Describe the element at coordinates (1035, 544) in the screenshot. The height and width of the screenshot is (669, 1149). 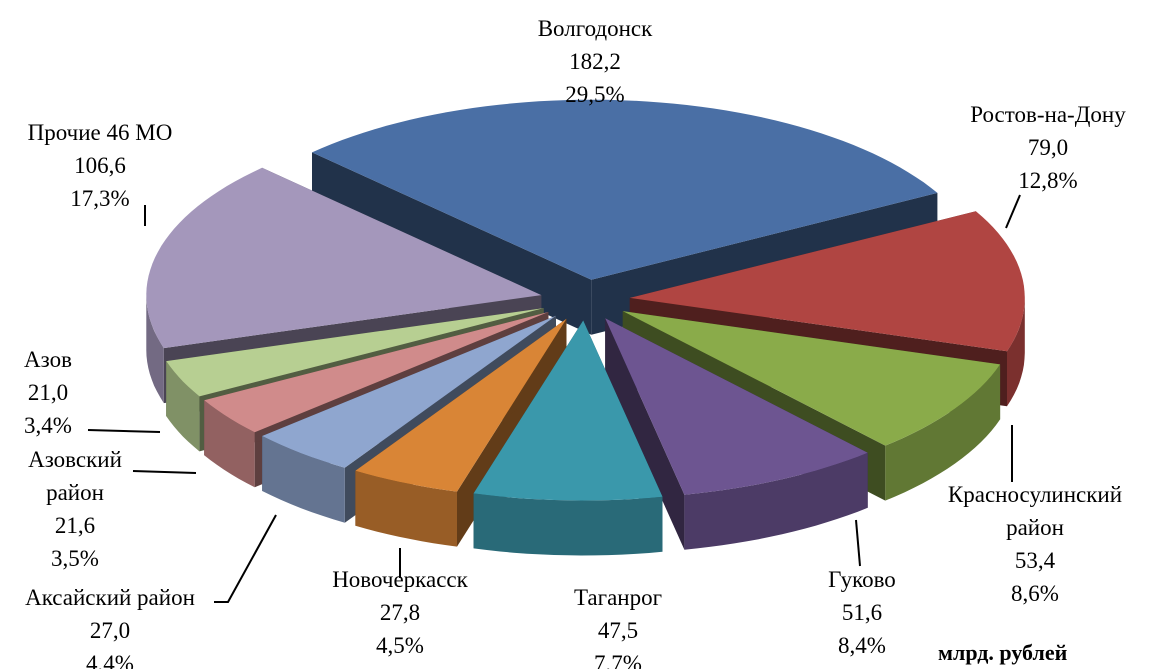
I see `slice-label: Красносулинский район 53,4 8,6%` at that location.